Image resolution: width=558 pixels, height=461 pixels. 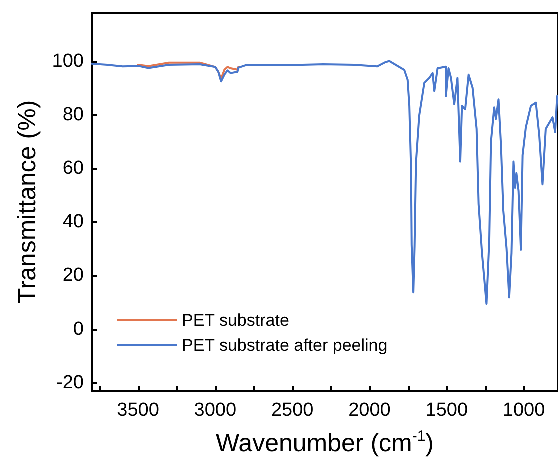 What do you see at coordinates (70, 383) in the screenshot?
I see `y-tick-label: -20` at bounding box center [70, 383].